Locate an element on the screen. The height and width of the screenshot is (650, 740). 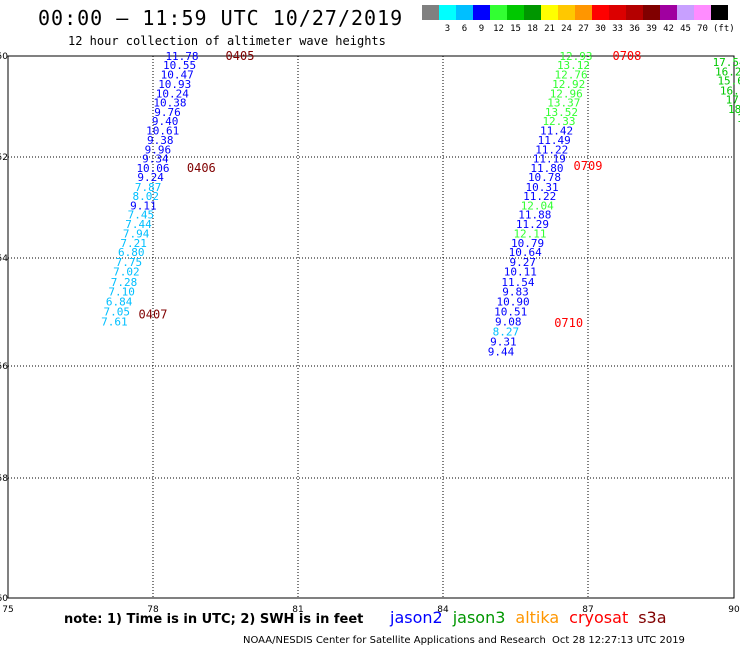
data-point-label: 9.38 is located at coordinates (160, 140).